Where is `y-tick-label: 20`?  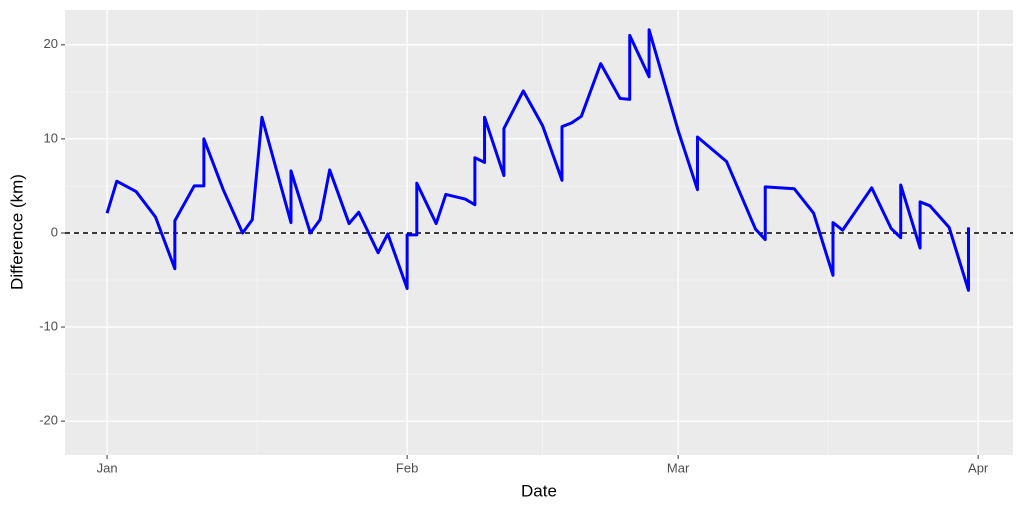 y-tick-label: 20 is located at coordinates (51, 43).